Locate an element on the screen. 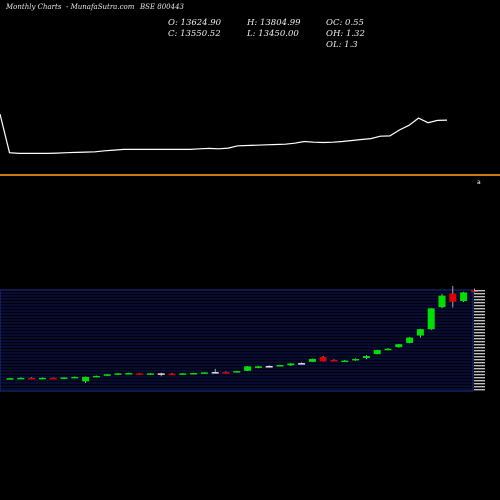 This screenshot has width=500, height=500. close-value: C: 13550.52 is located at coordinates (194, 34).